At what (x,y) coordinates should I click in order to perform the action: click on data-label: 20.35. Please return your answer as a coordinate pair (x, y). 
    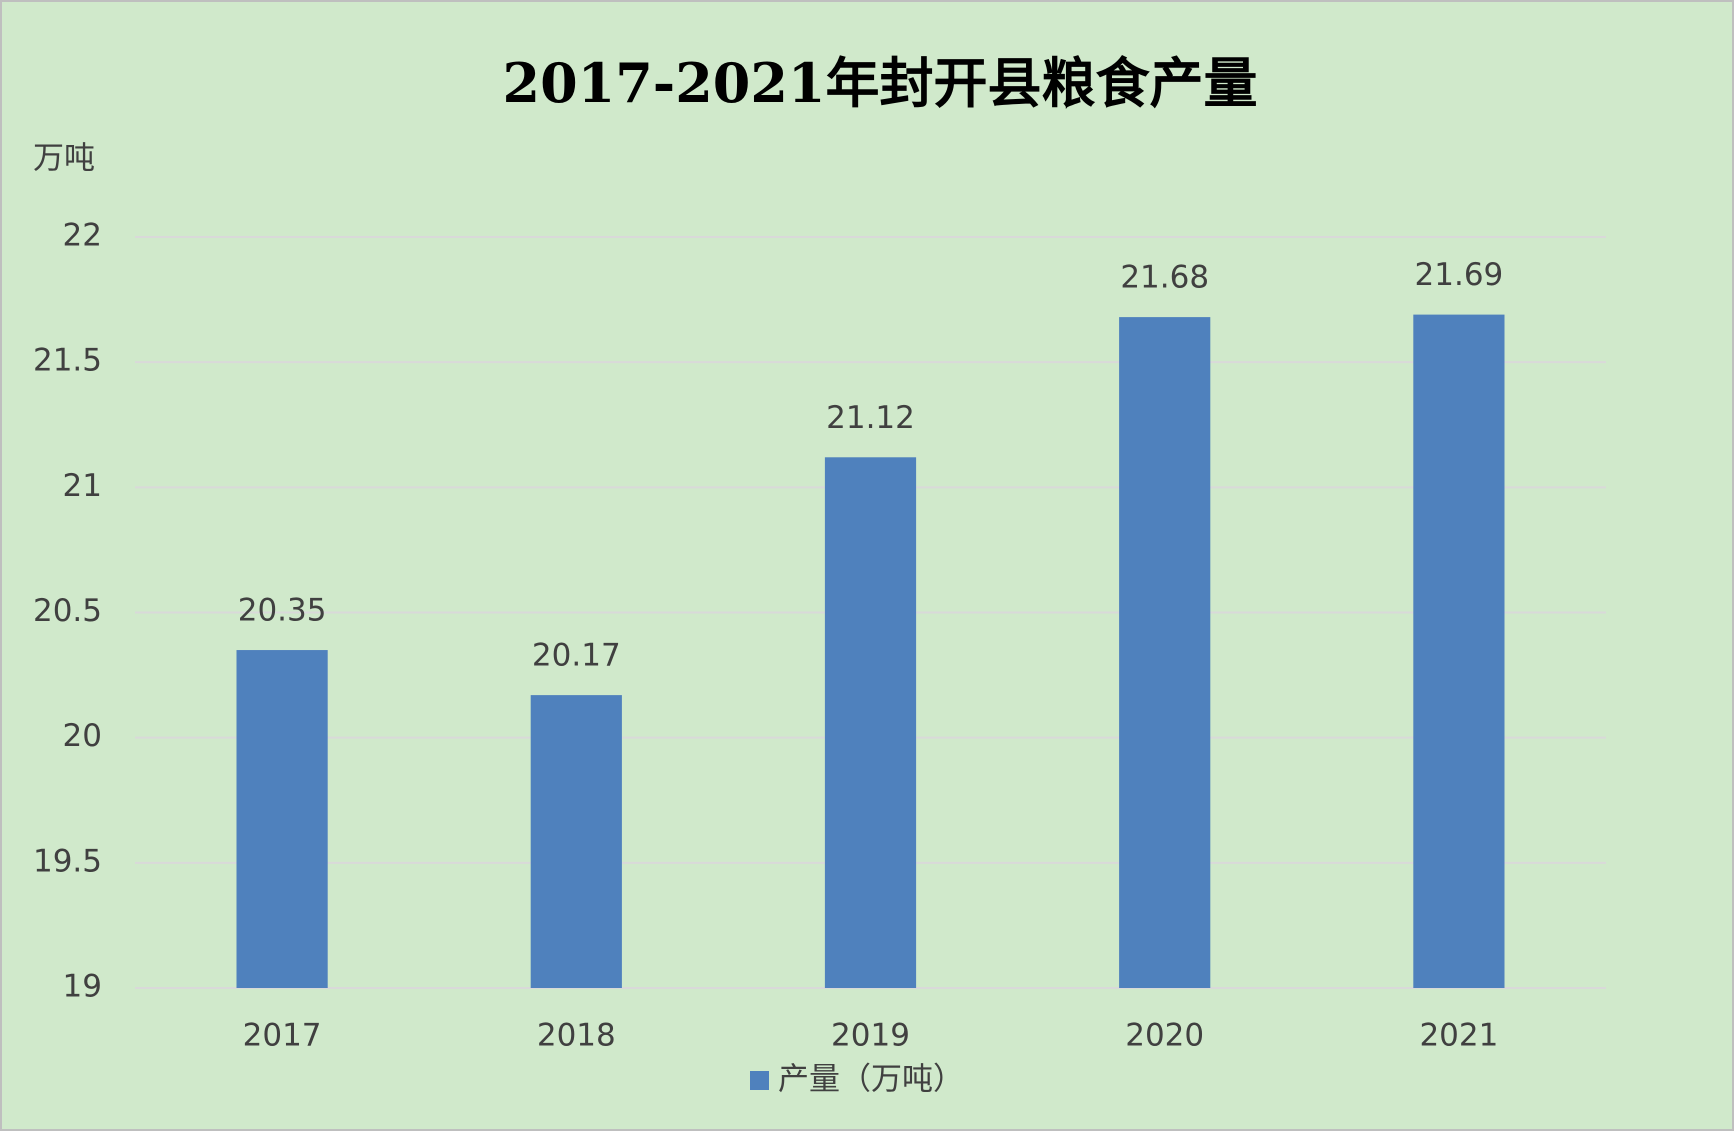
    Looking at the image, I should click on (282, 611).